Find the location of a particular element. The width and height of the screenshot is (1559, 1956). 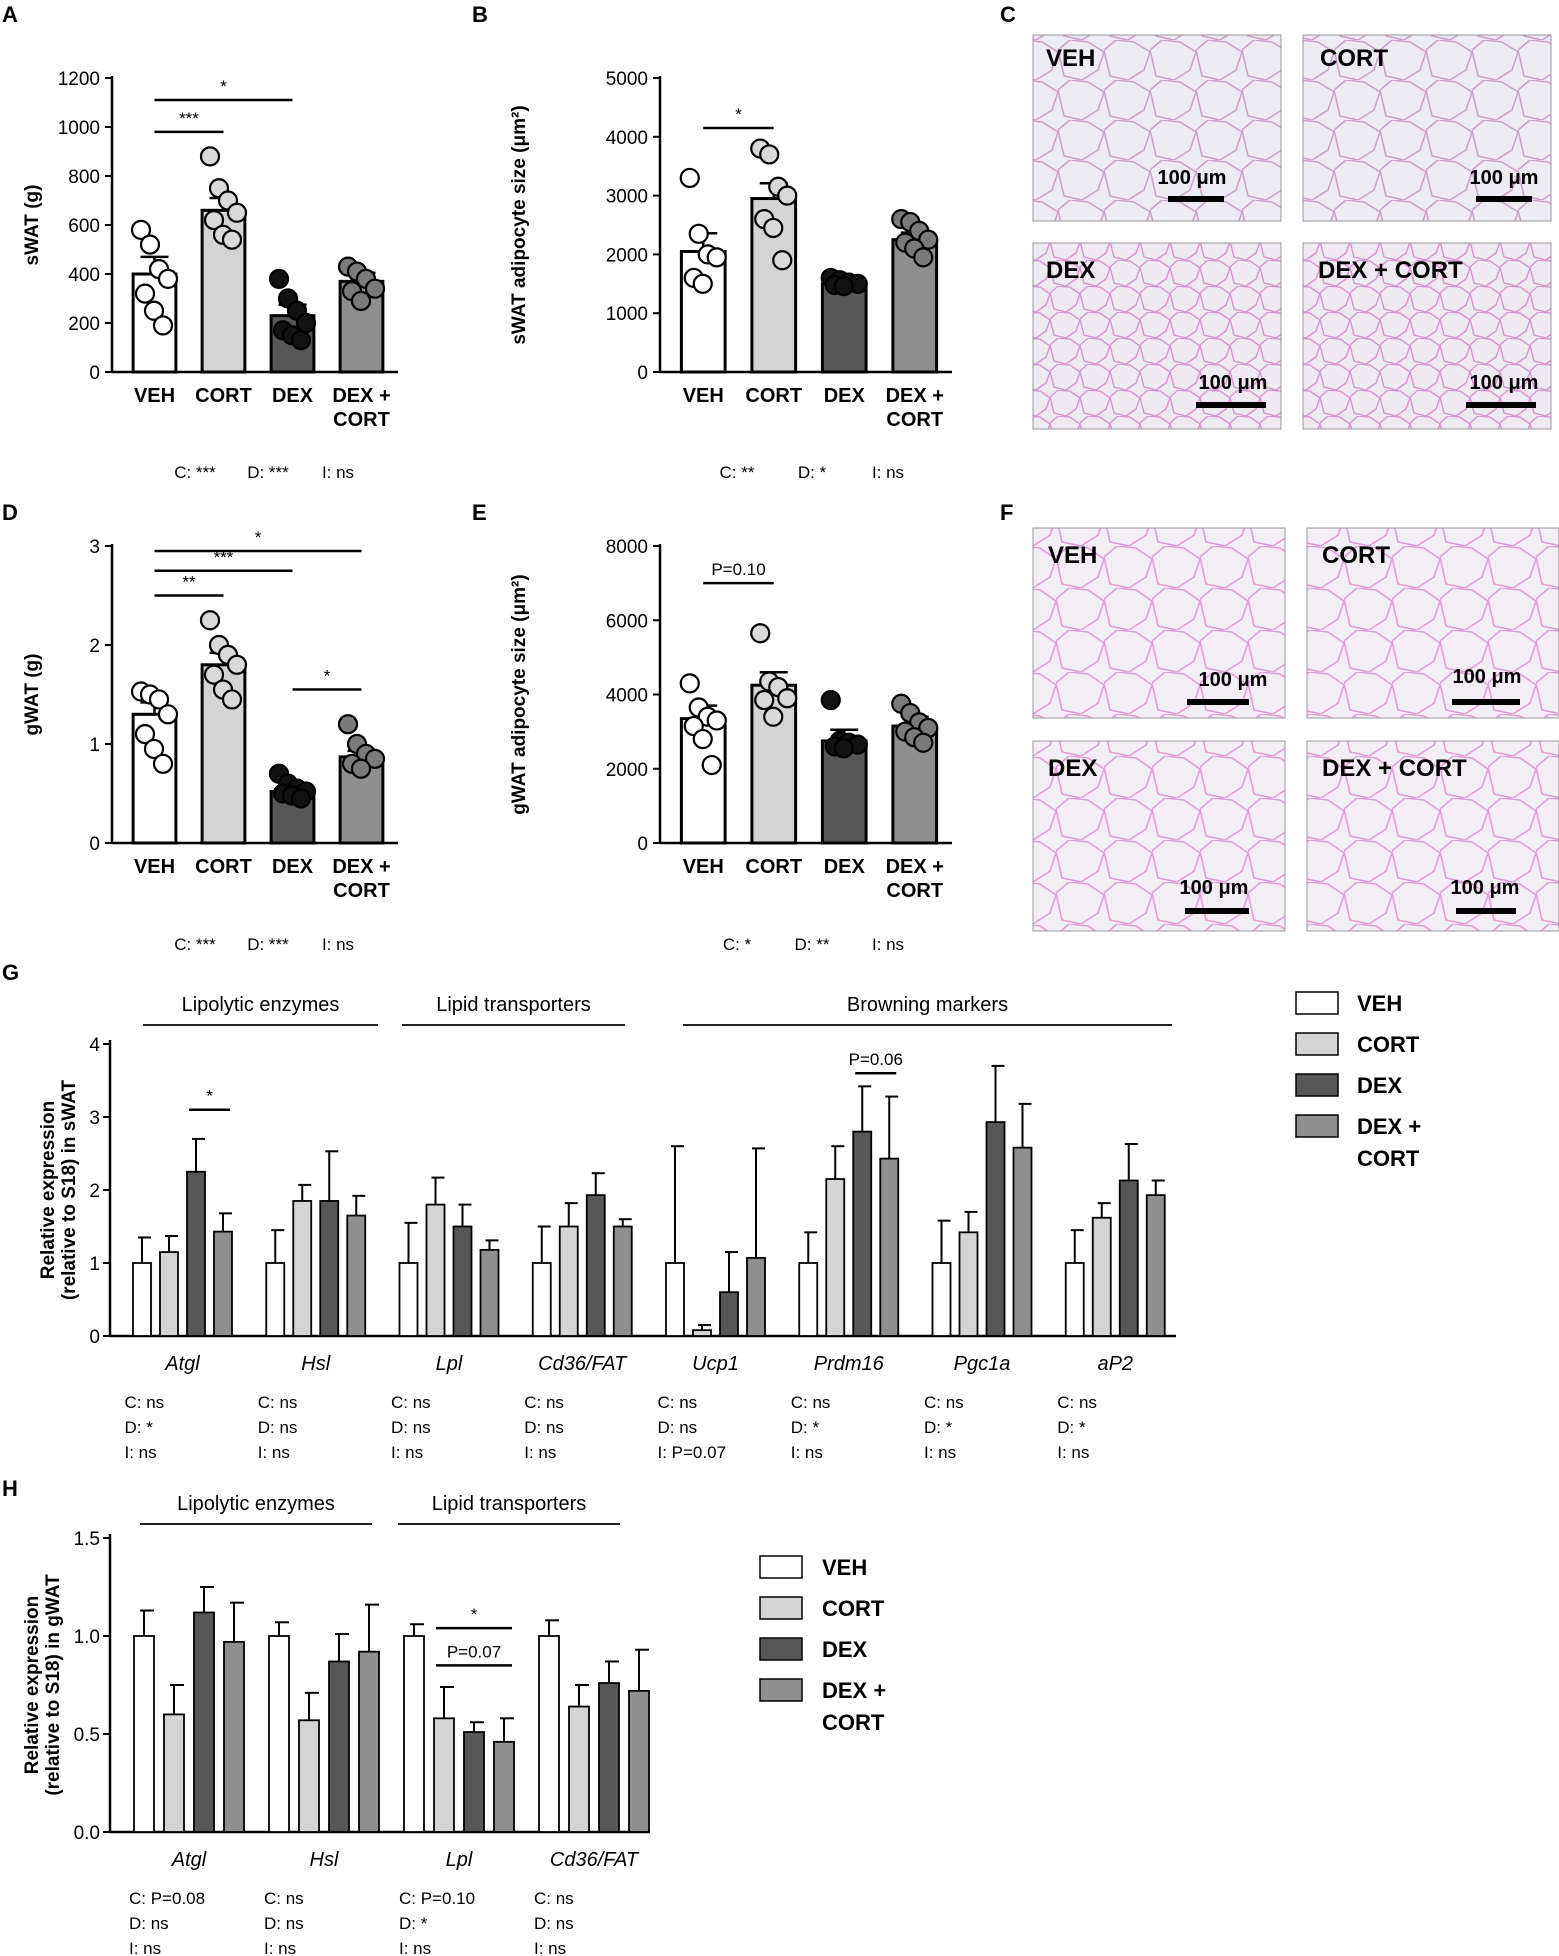

significance-label: *** is located at coordinates (189, 118).